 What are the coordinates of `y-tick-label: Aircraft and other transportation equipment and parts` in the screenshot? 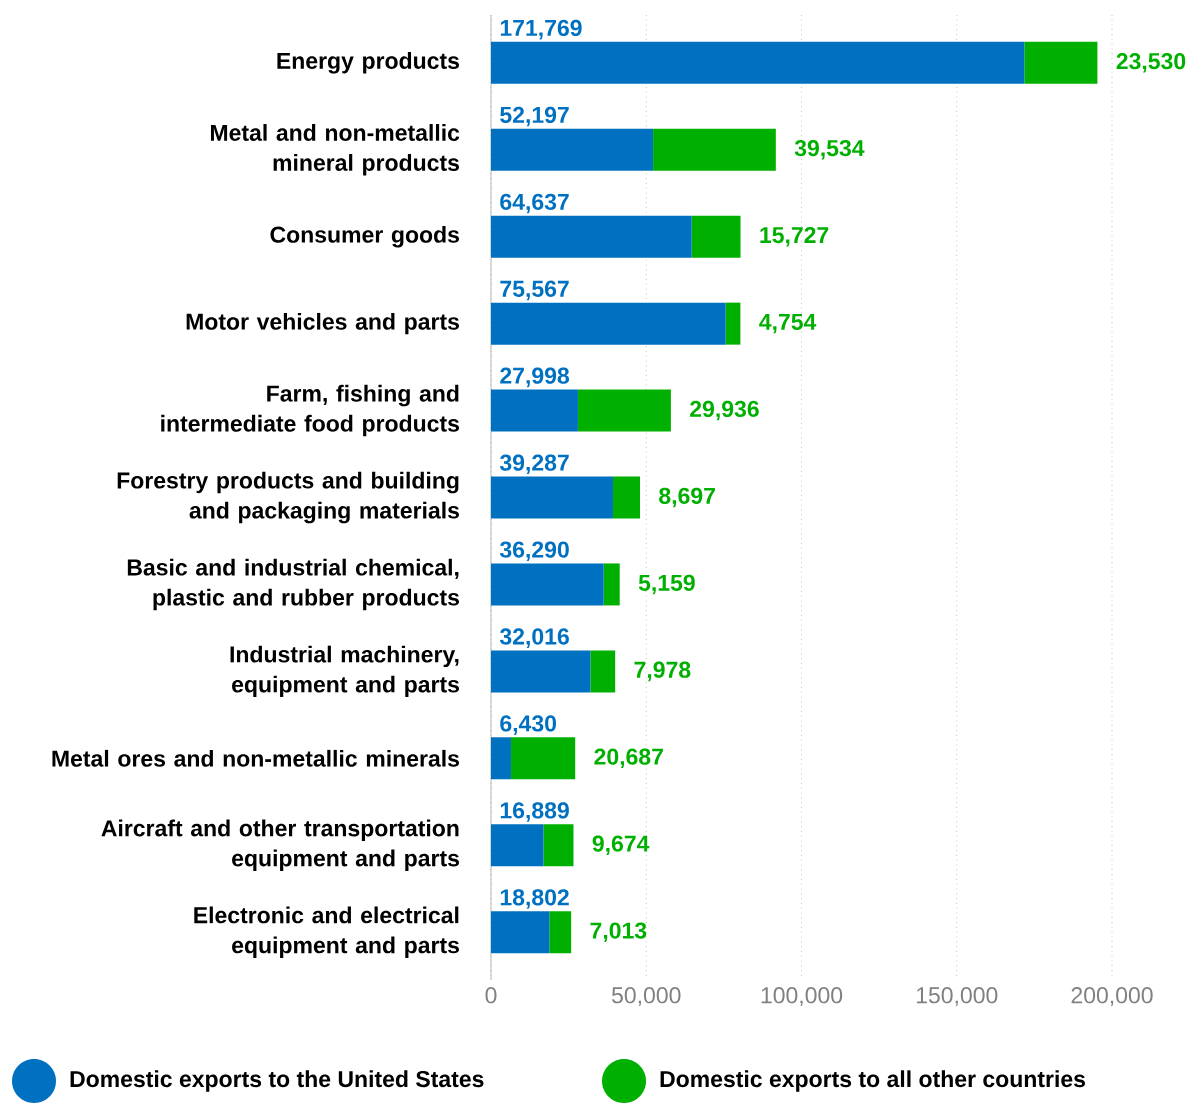 It's located at (280, 845).